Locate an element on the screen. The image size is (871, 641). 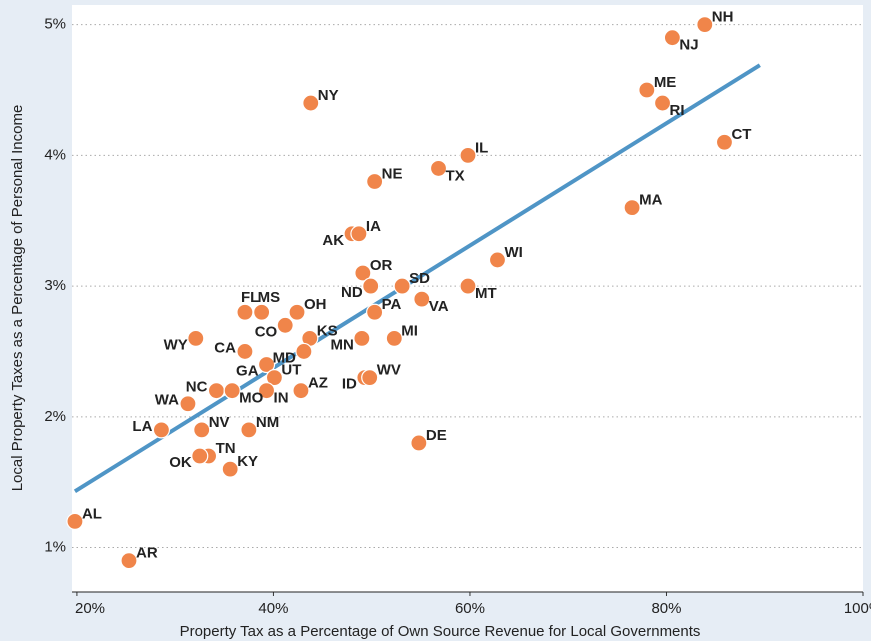
point-label: AL is located at coordinates (92, 513).